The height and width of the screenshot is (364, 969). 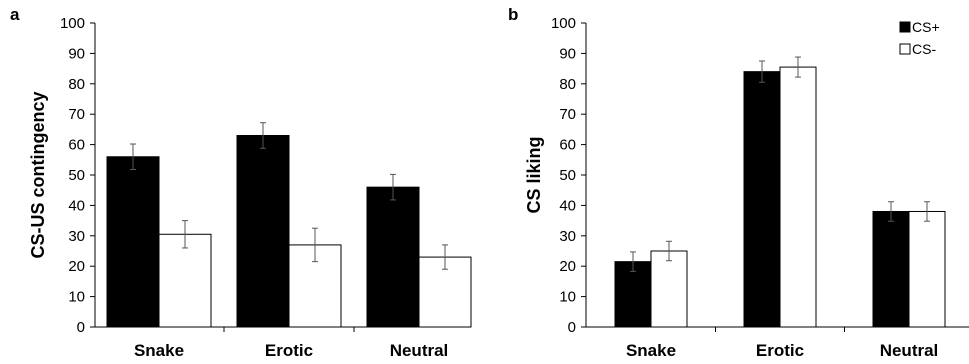 What do you see at coordinates (15, 14) in the screenshot?
I see `panel-letter: a` at bounding box center [15, 14].